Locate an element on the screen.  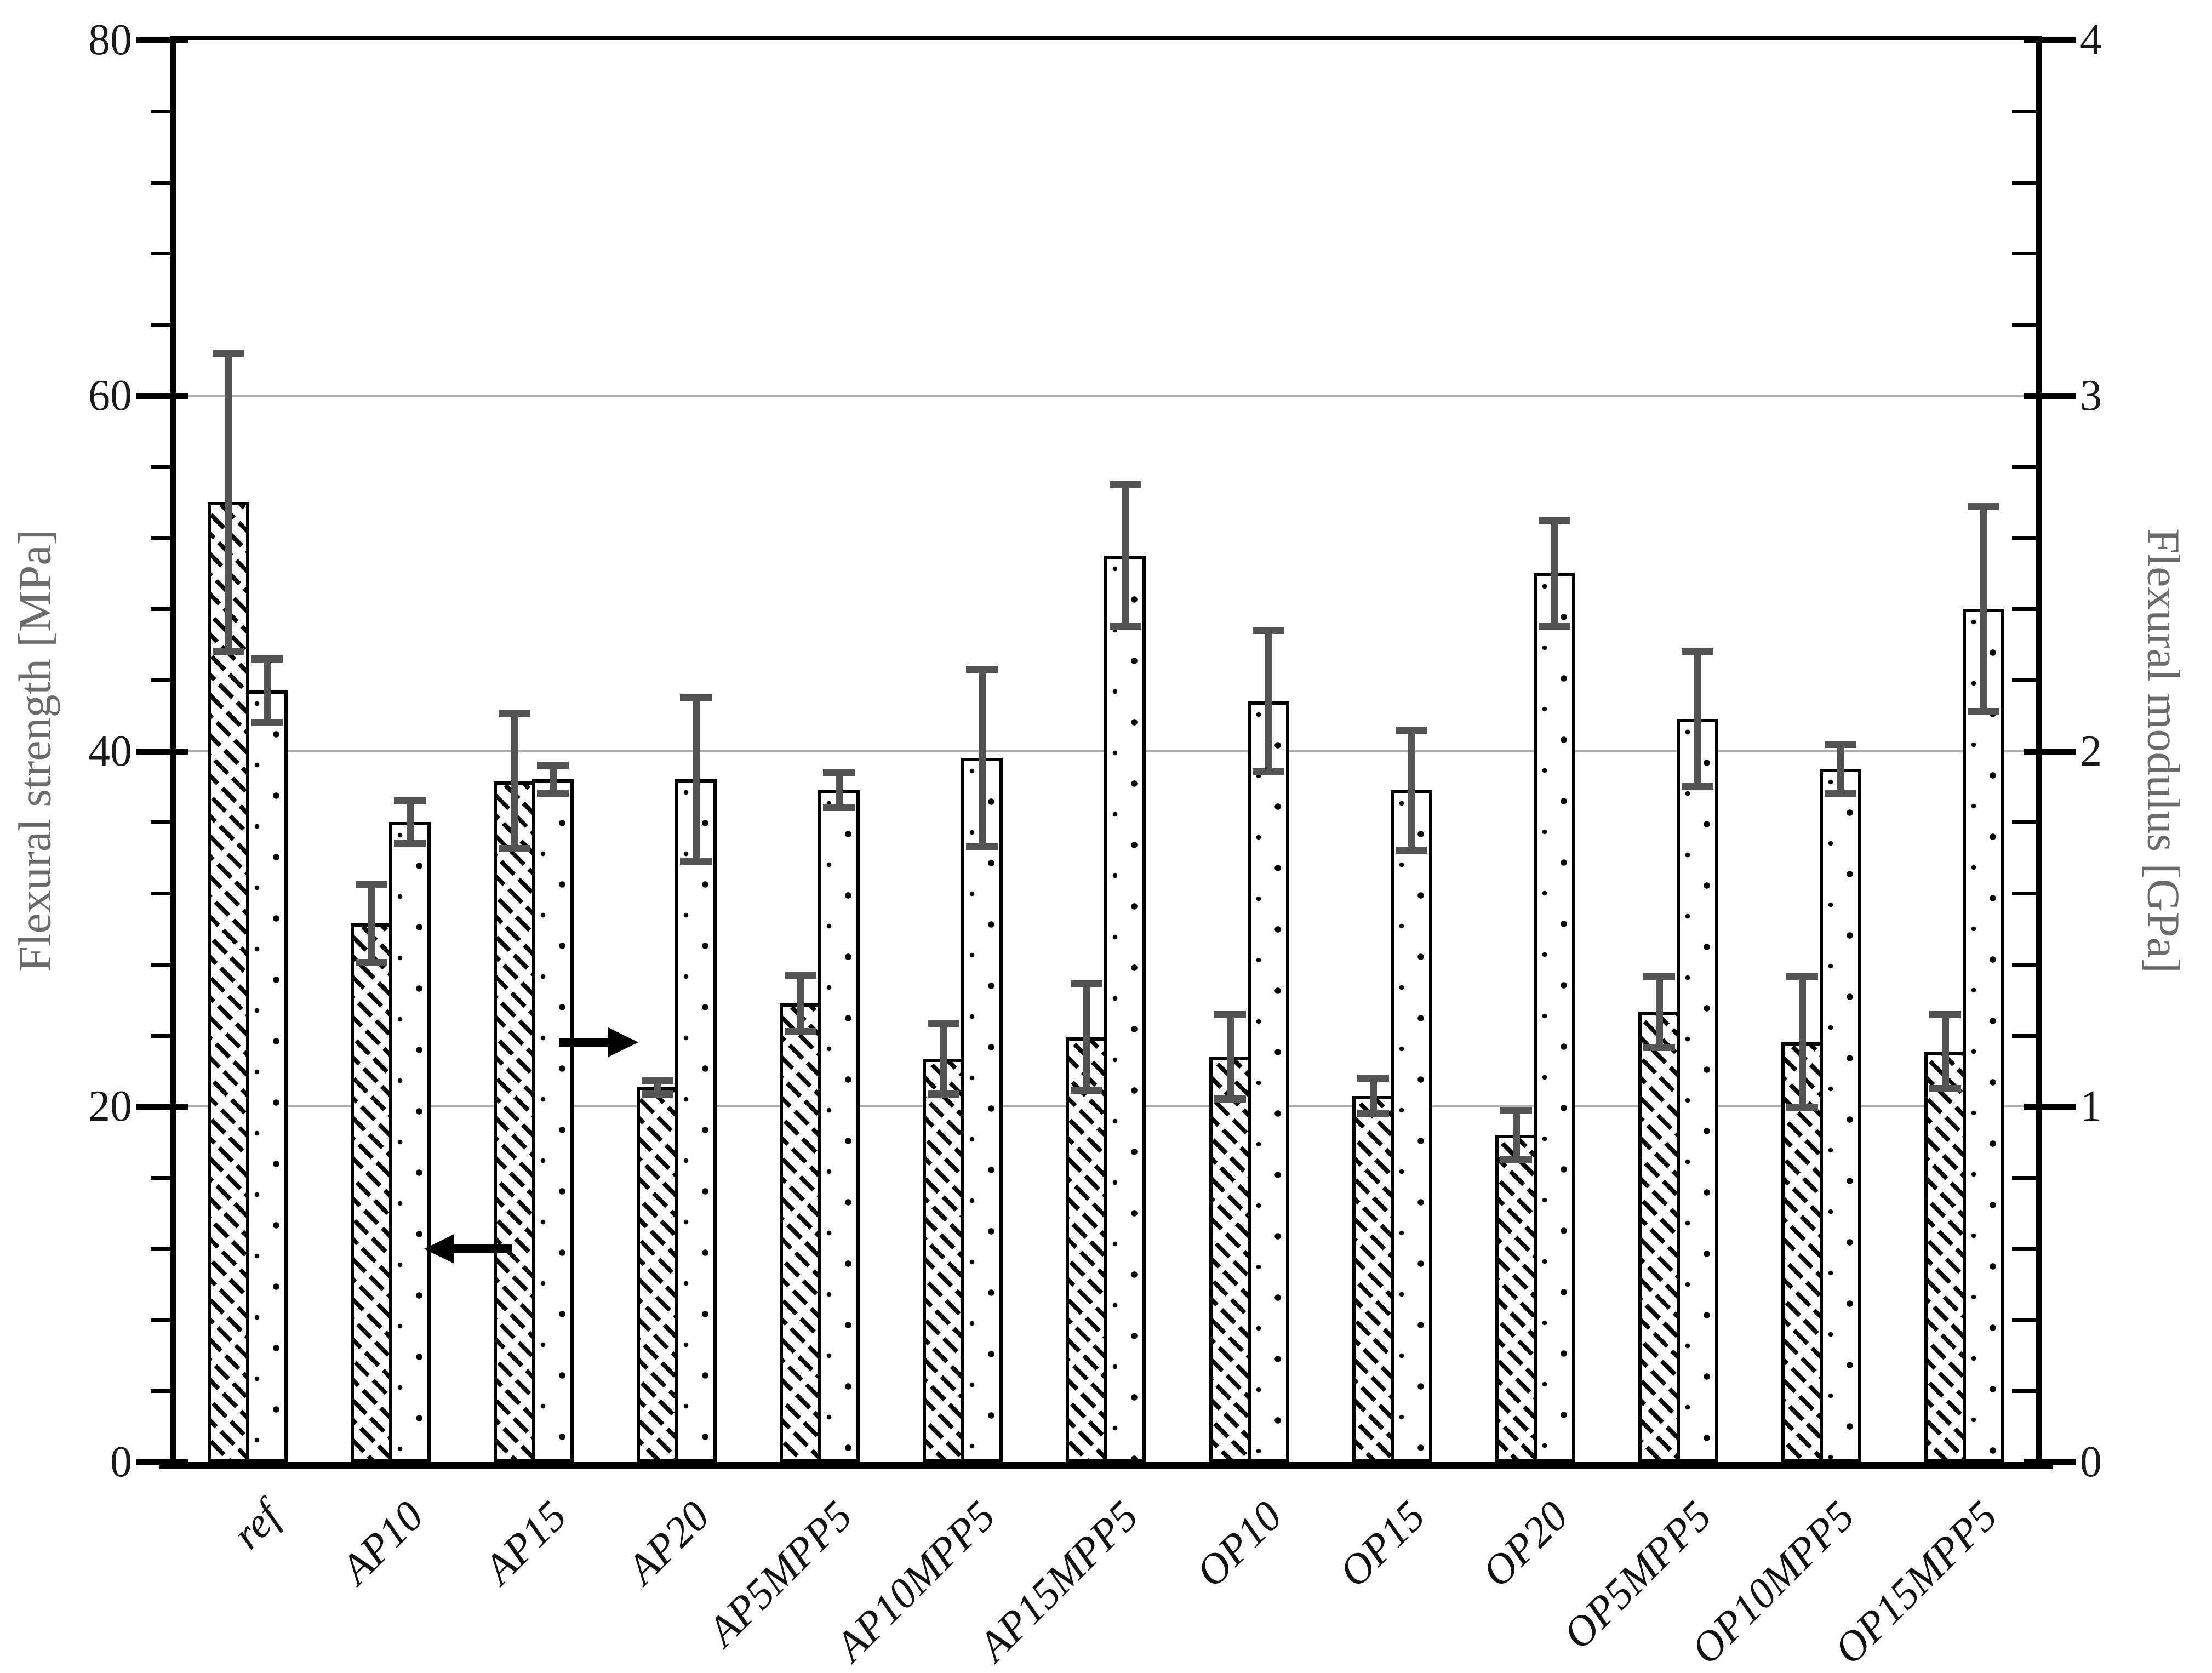
error-bar-strength-ap5mpp5-cap-top is located at coordinates (801, 976).